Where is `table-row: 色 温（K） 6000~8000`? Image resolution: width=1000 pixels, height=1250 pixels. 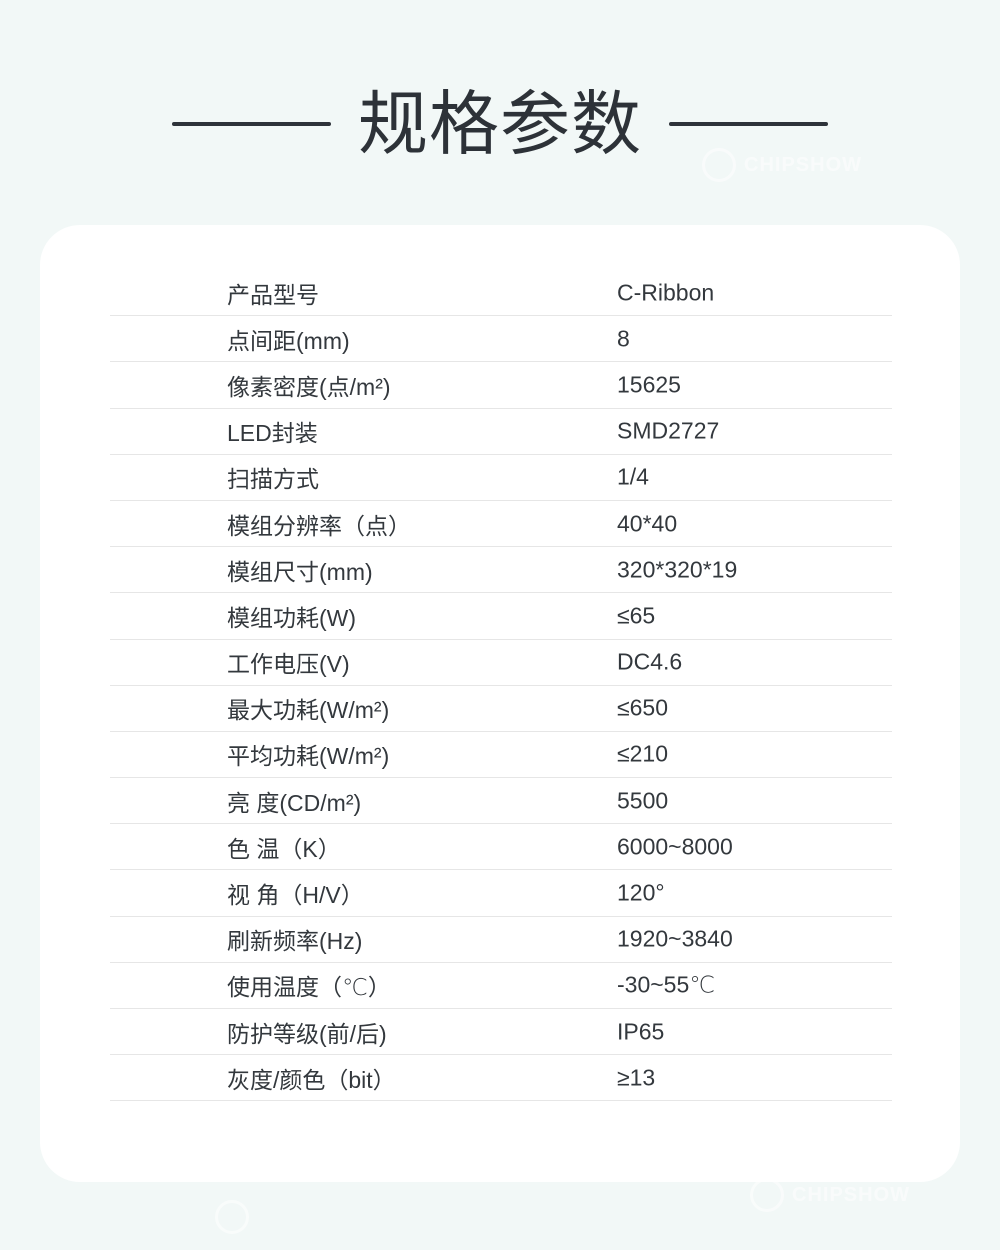 table-row: 色 温（K） 6000~8000 is located at coordinates (501, 847).